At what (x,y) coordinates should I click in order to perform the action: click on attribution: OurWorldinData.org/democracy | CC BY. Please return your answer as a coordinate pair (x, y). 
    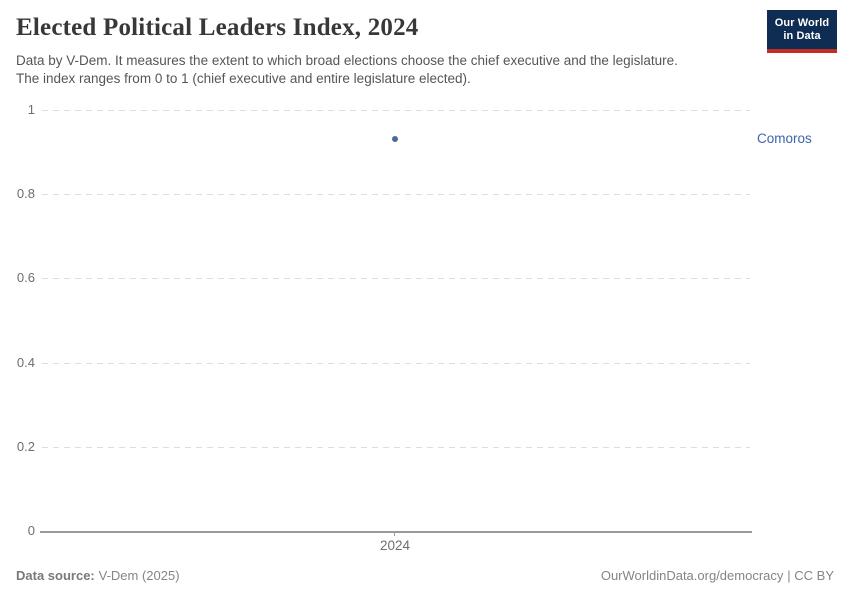
    Looking at the image, I should click on (717, 575).